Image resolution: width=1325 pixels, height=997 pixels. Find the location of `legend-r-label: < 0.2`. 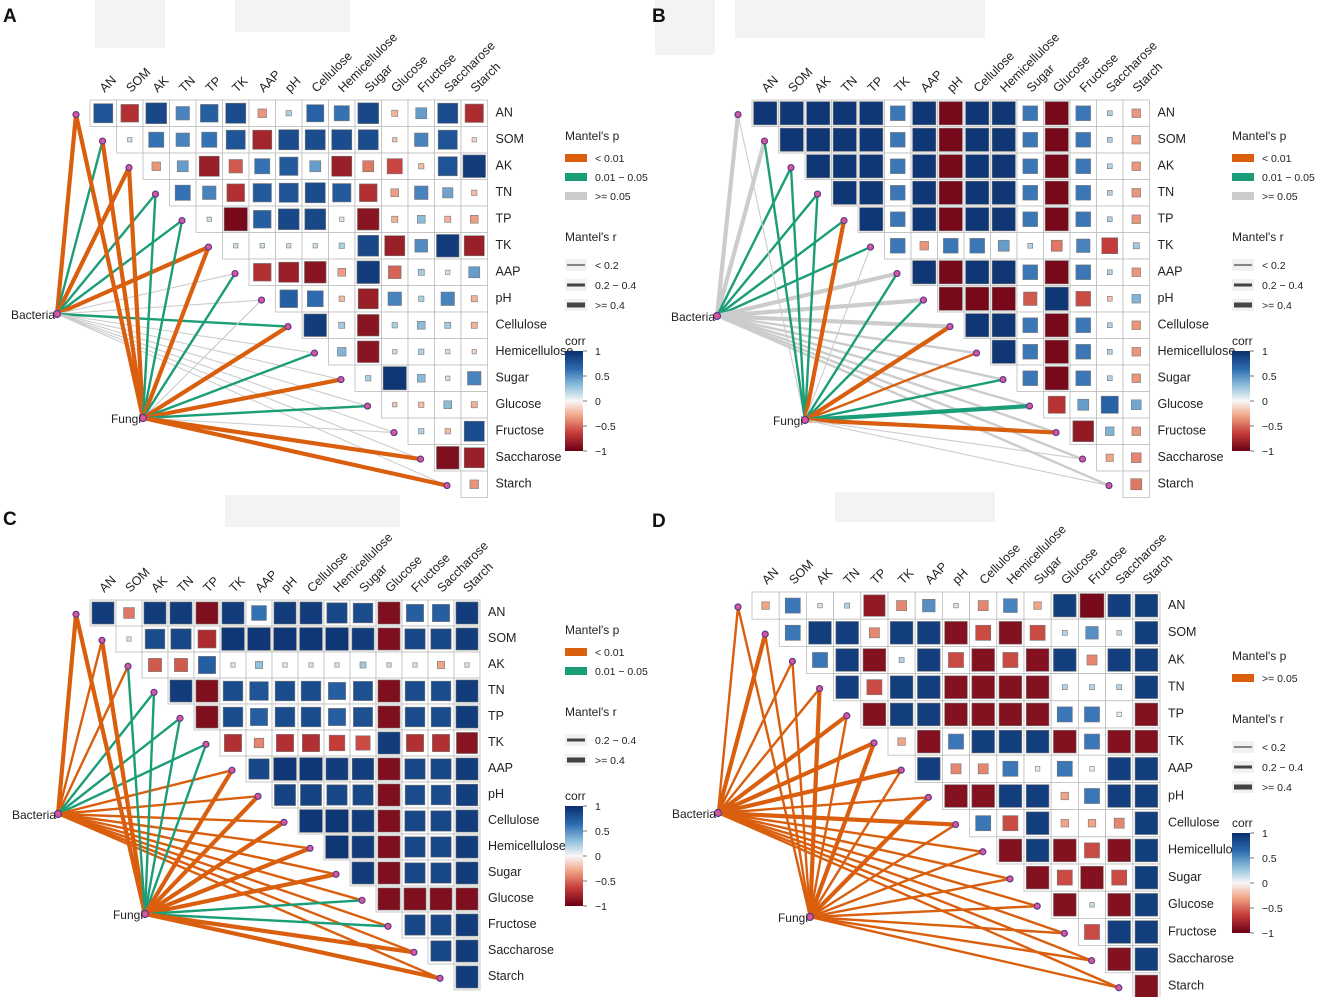

legend-r-label: < 0.2 is located at coordinates (607, 266).